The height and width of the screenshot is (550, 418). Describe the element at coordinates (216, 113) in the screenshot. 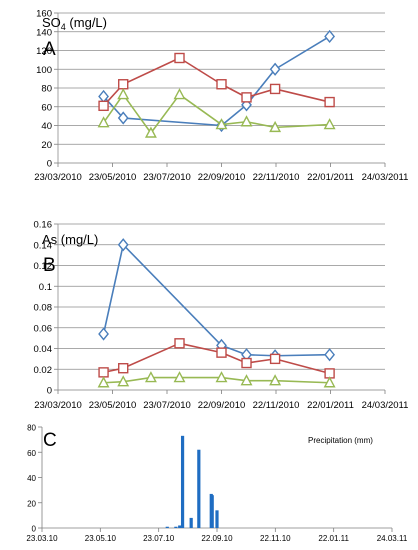

I see `chart-a-series-triangle-line` at that location.